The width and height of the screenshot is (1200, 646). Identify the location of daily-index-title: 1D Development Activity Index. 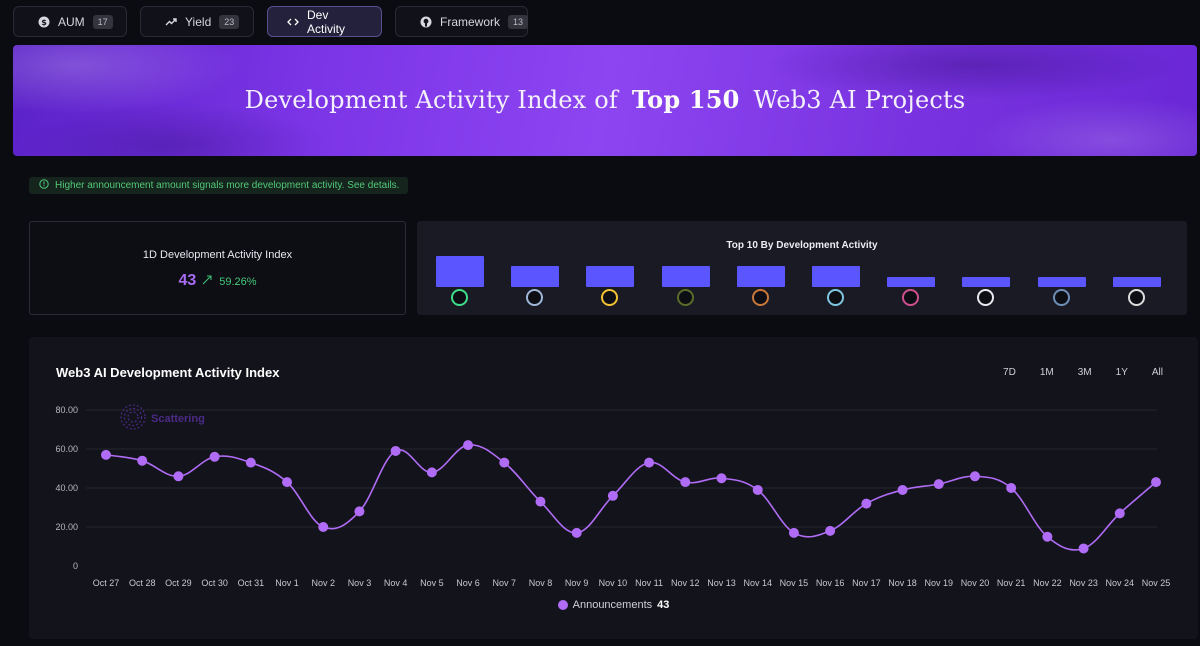
(217, 255).